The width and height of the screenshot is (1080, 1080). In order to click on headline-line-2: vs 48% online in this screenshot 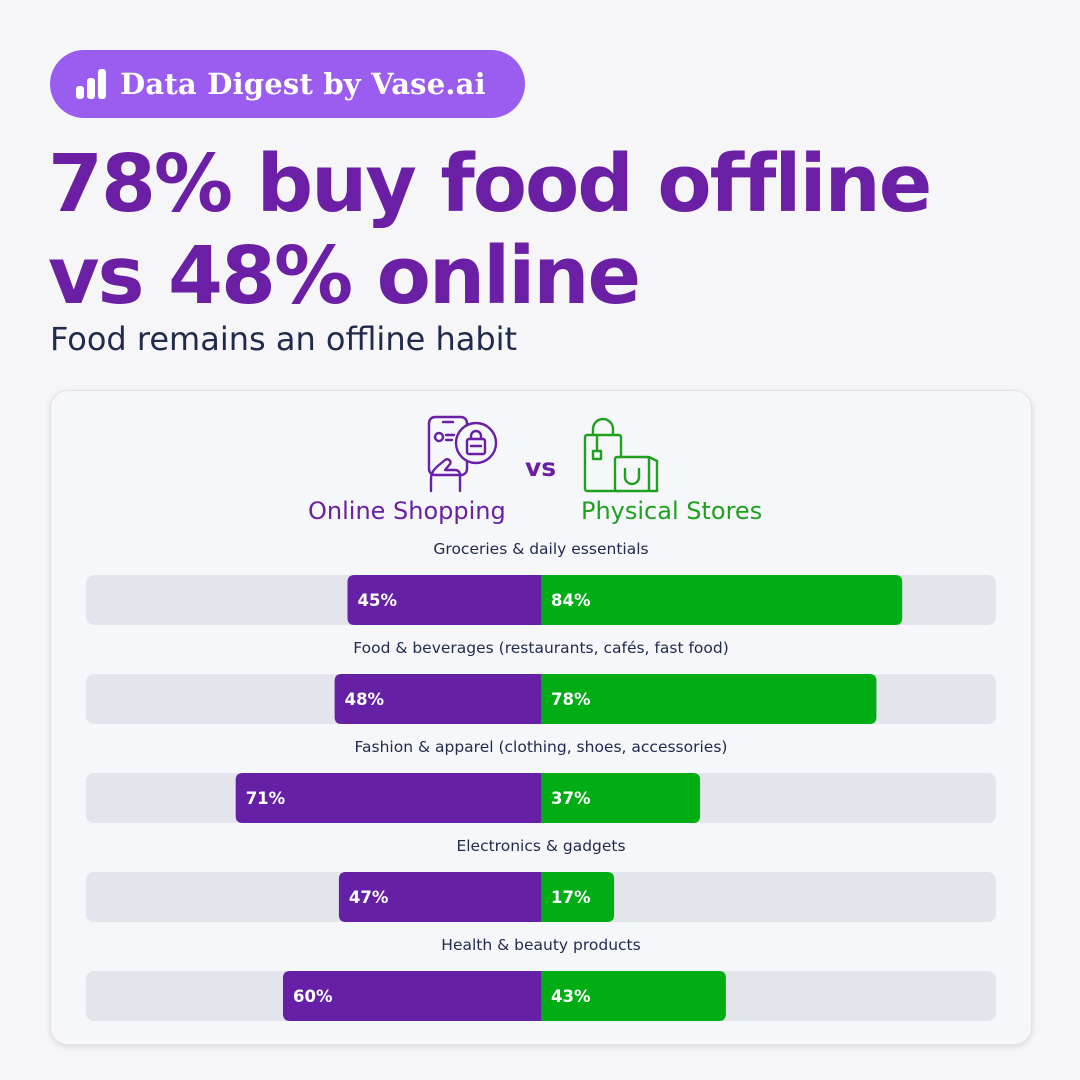, I will do `click(344, 276)`.